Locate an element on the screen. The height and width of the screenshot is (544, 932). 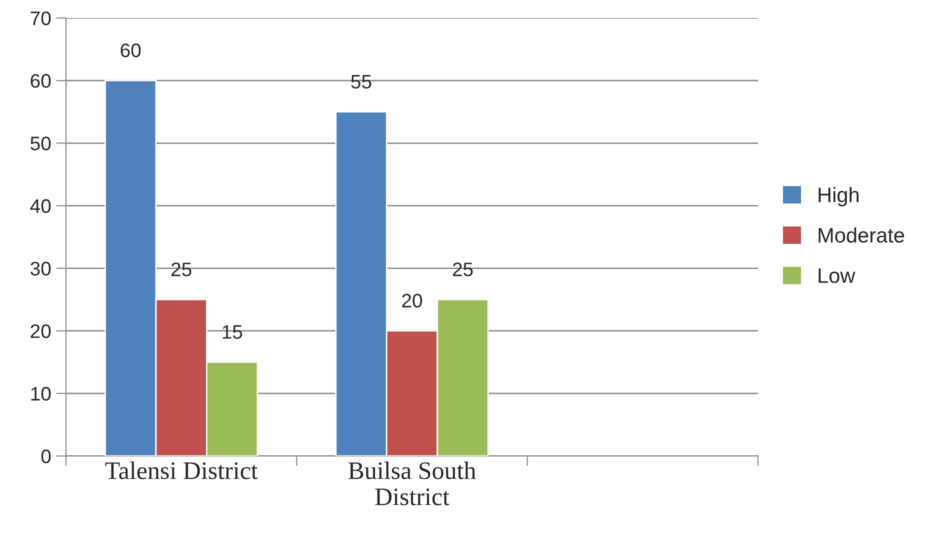
legend-label: Low is located at coordinates (837, 276).